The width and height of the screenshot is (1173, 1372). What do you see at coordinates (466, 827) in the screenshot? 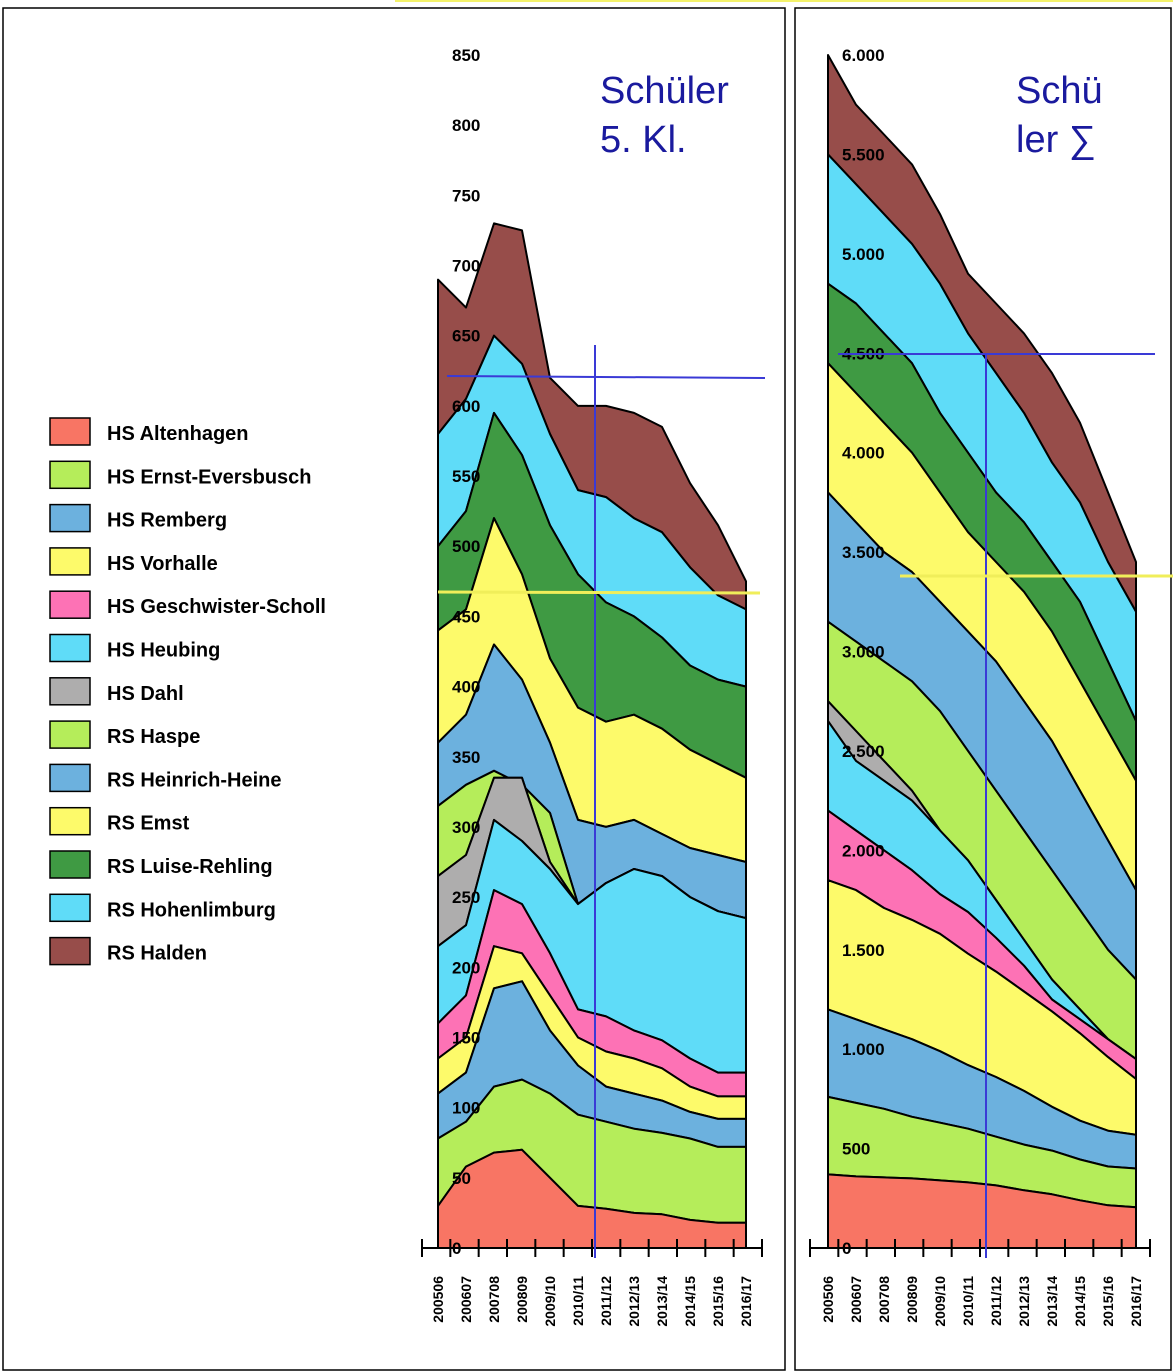
I see `y-tick-label: 300` at bounding box center [466, 827].